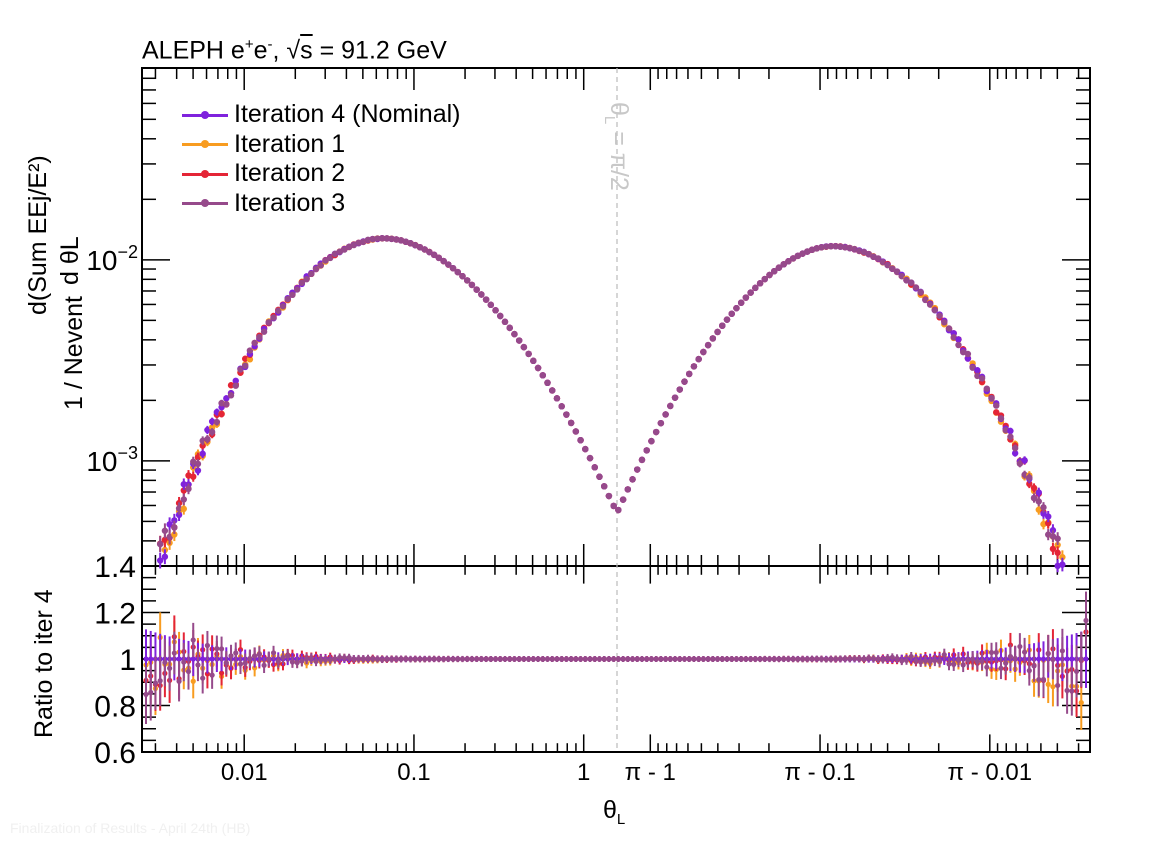 This screenshot has height=843, width=1163. Describe the element at coordinates (614, 812) in the screenshot. I see `x-axis-label: θL` at that location.